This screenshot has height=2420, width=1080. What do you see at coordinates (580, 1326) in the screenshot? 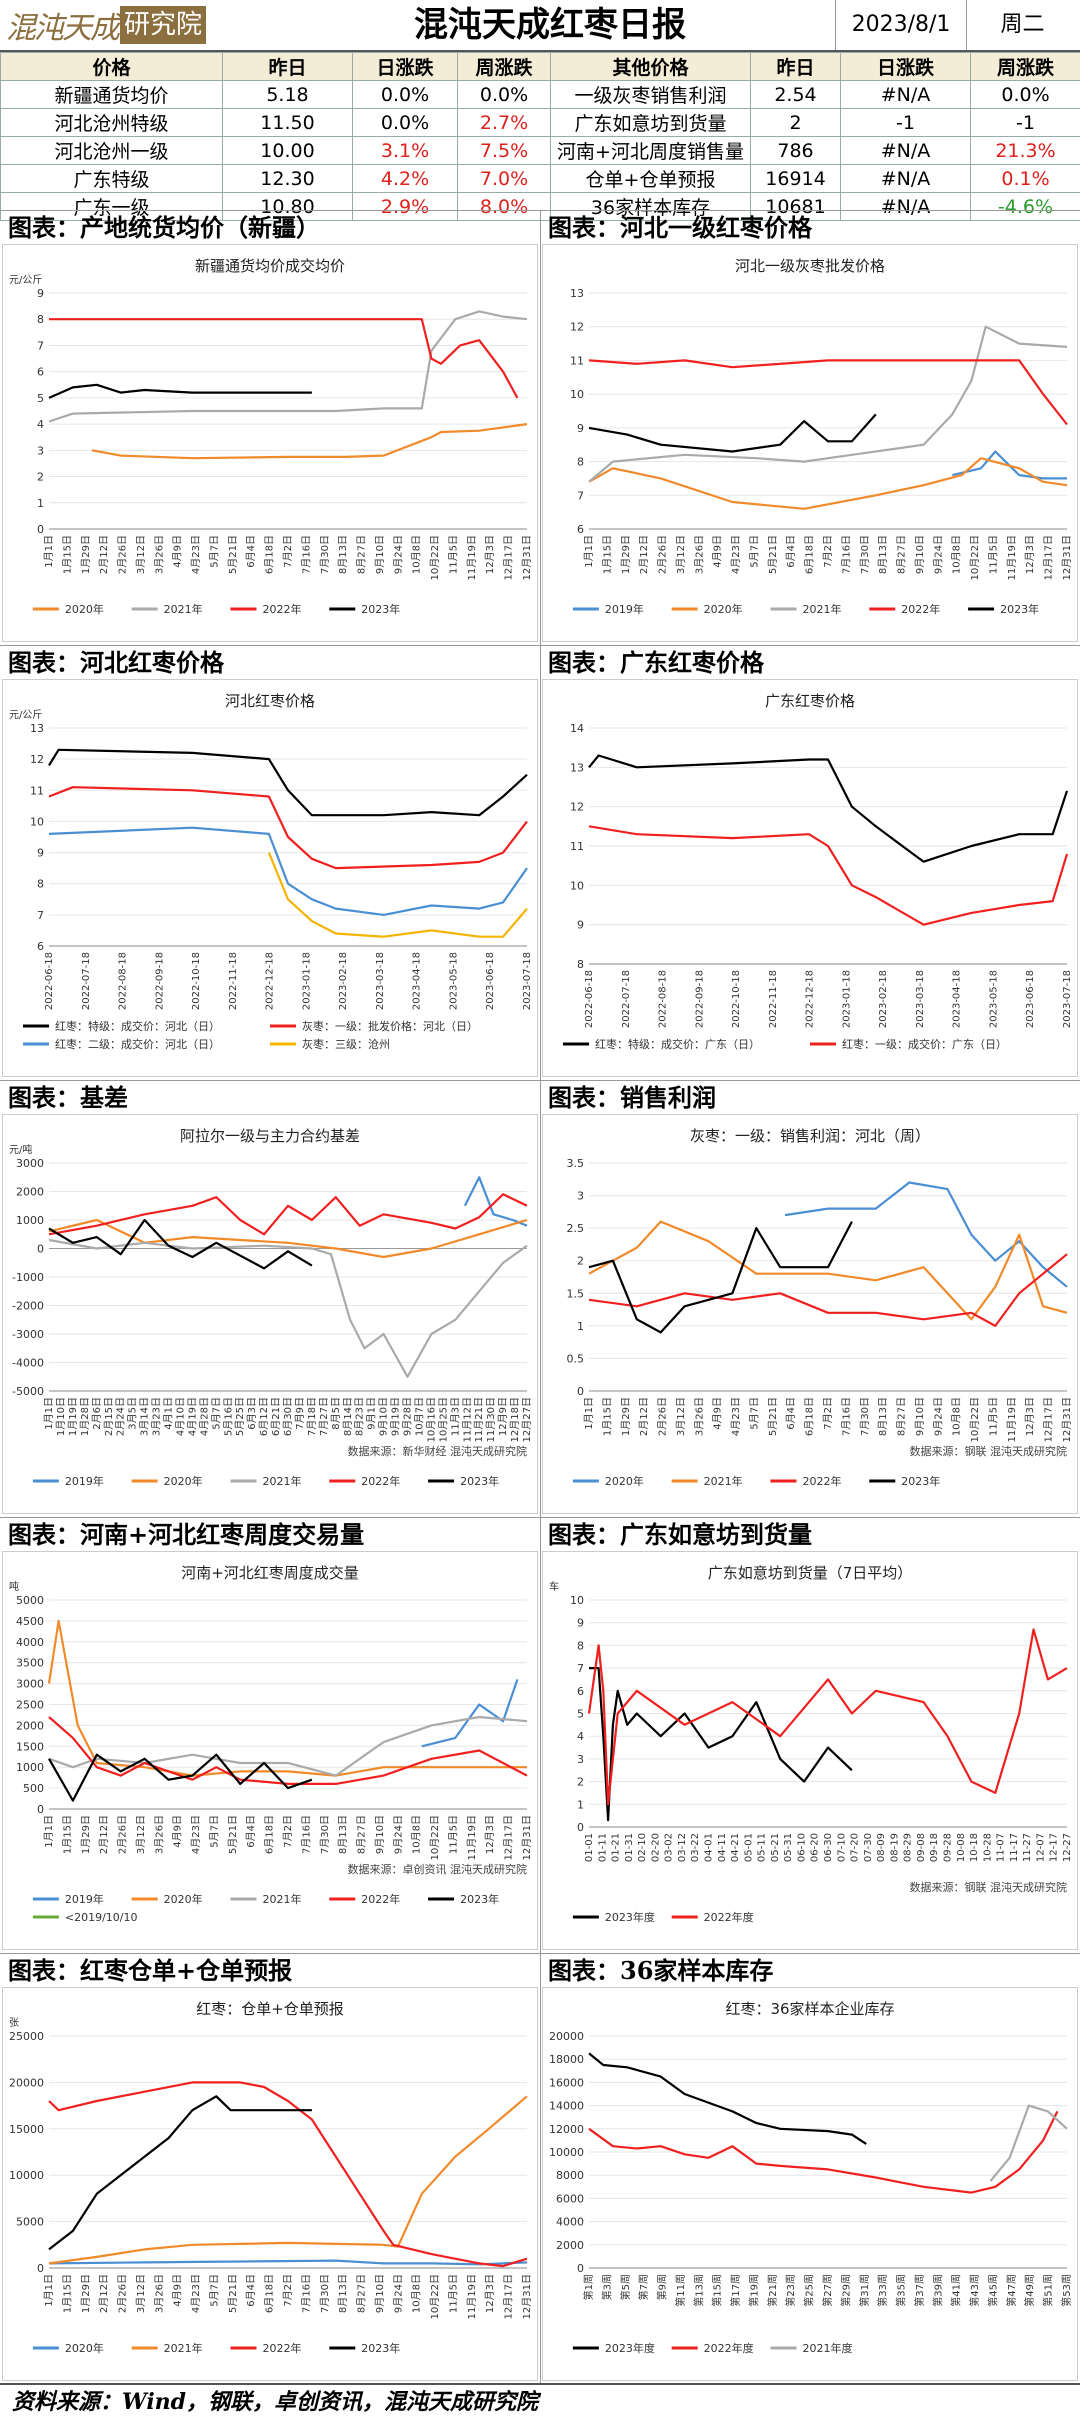
I see `y-tick-label: 1` at bounding box center [580, 1326].